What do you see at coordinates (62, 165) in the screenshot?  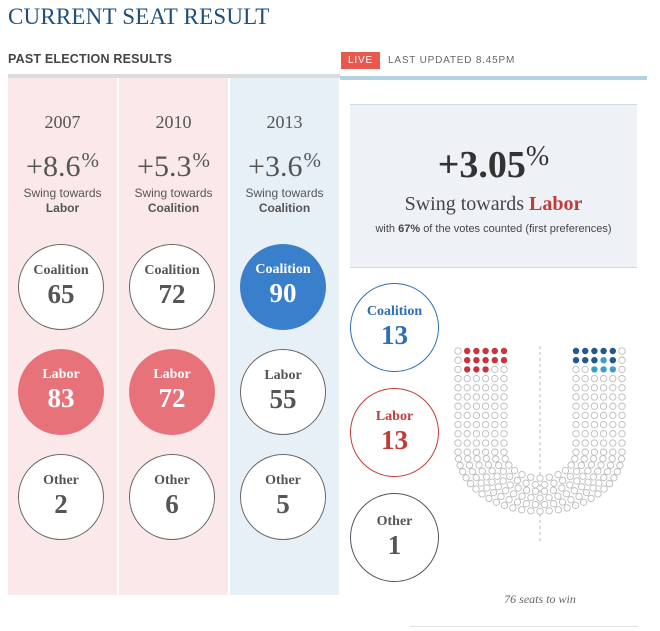 I see `swing-value: +8.6%` at bounding box center [62, 165].